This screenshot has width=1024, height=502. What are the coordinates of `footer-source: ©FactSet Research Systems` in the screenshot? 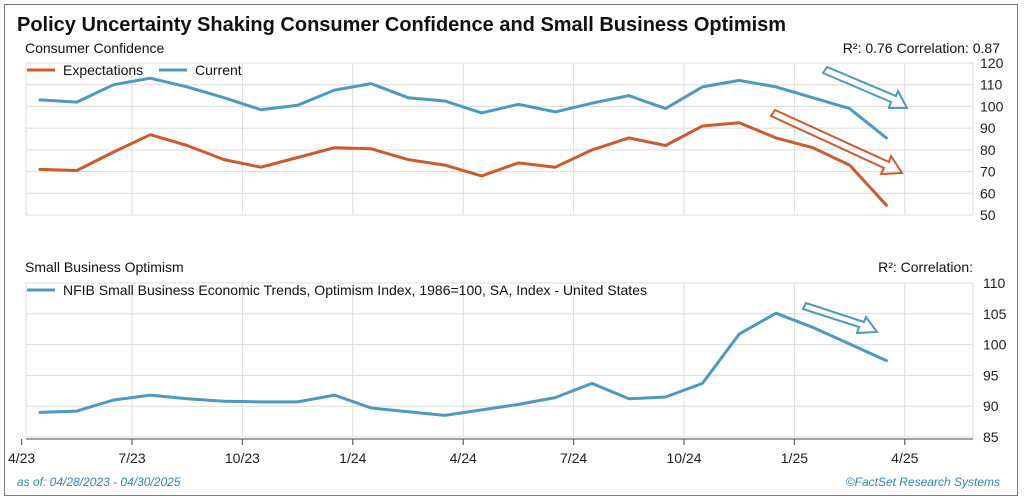 It's located at (923, 482).